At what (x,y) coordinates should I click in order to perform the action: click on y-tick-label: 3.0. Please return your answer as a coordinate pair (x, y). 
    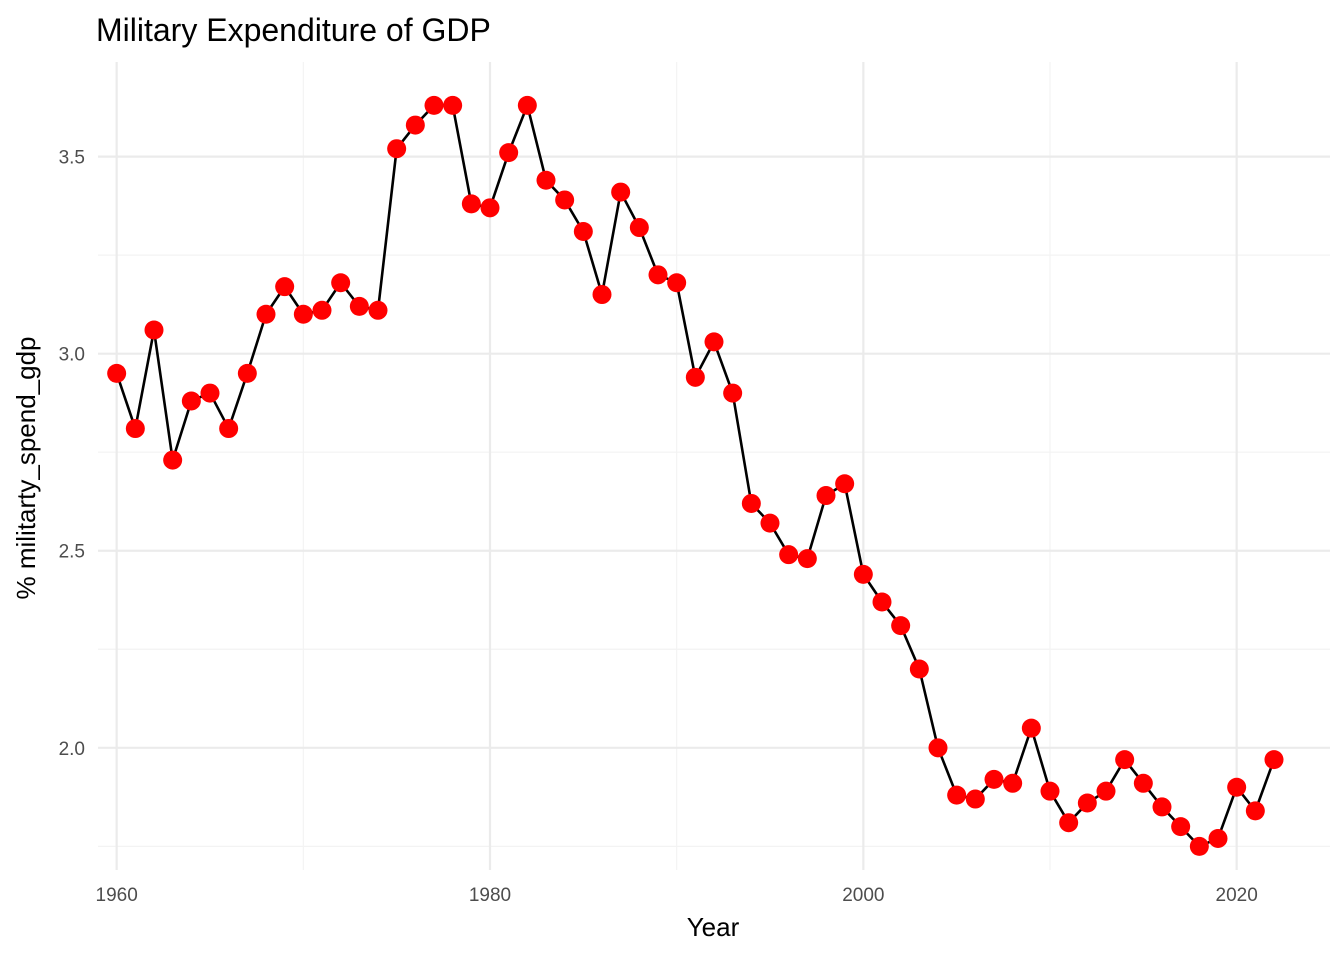
    Looking at the image, I should click on (72, 355).